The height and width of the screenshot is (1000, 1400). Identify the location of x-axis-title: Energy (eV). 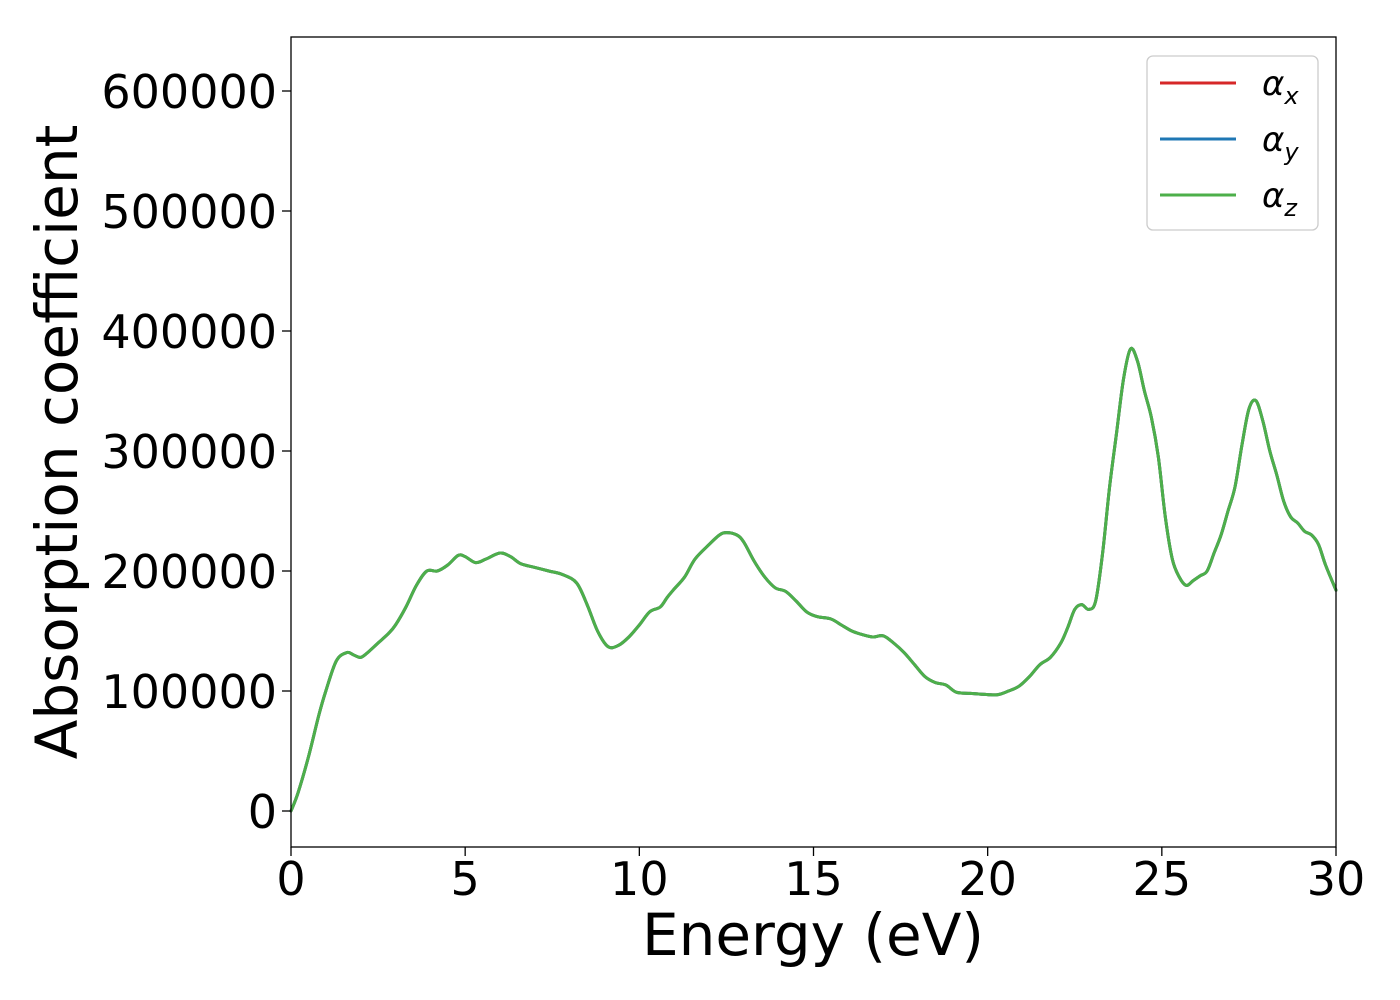
(813, 935).